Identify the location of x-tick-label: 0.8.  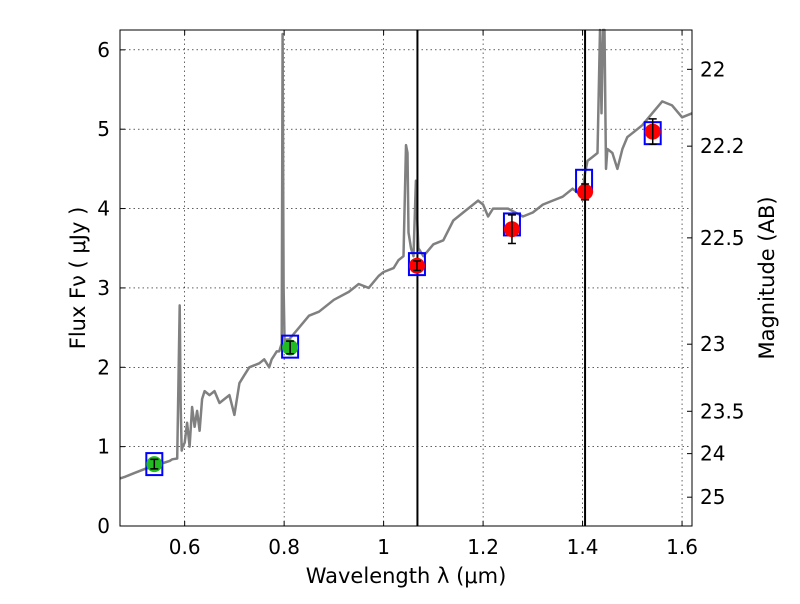
(284, 547).